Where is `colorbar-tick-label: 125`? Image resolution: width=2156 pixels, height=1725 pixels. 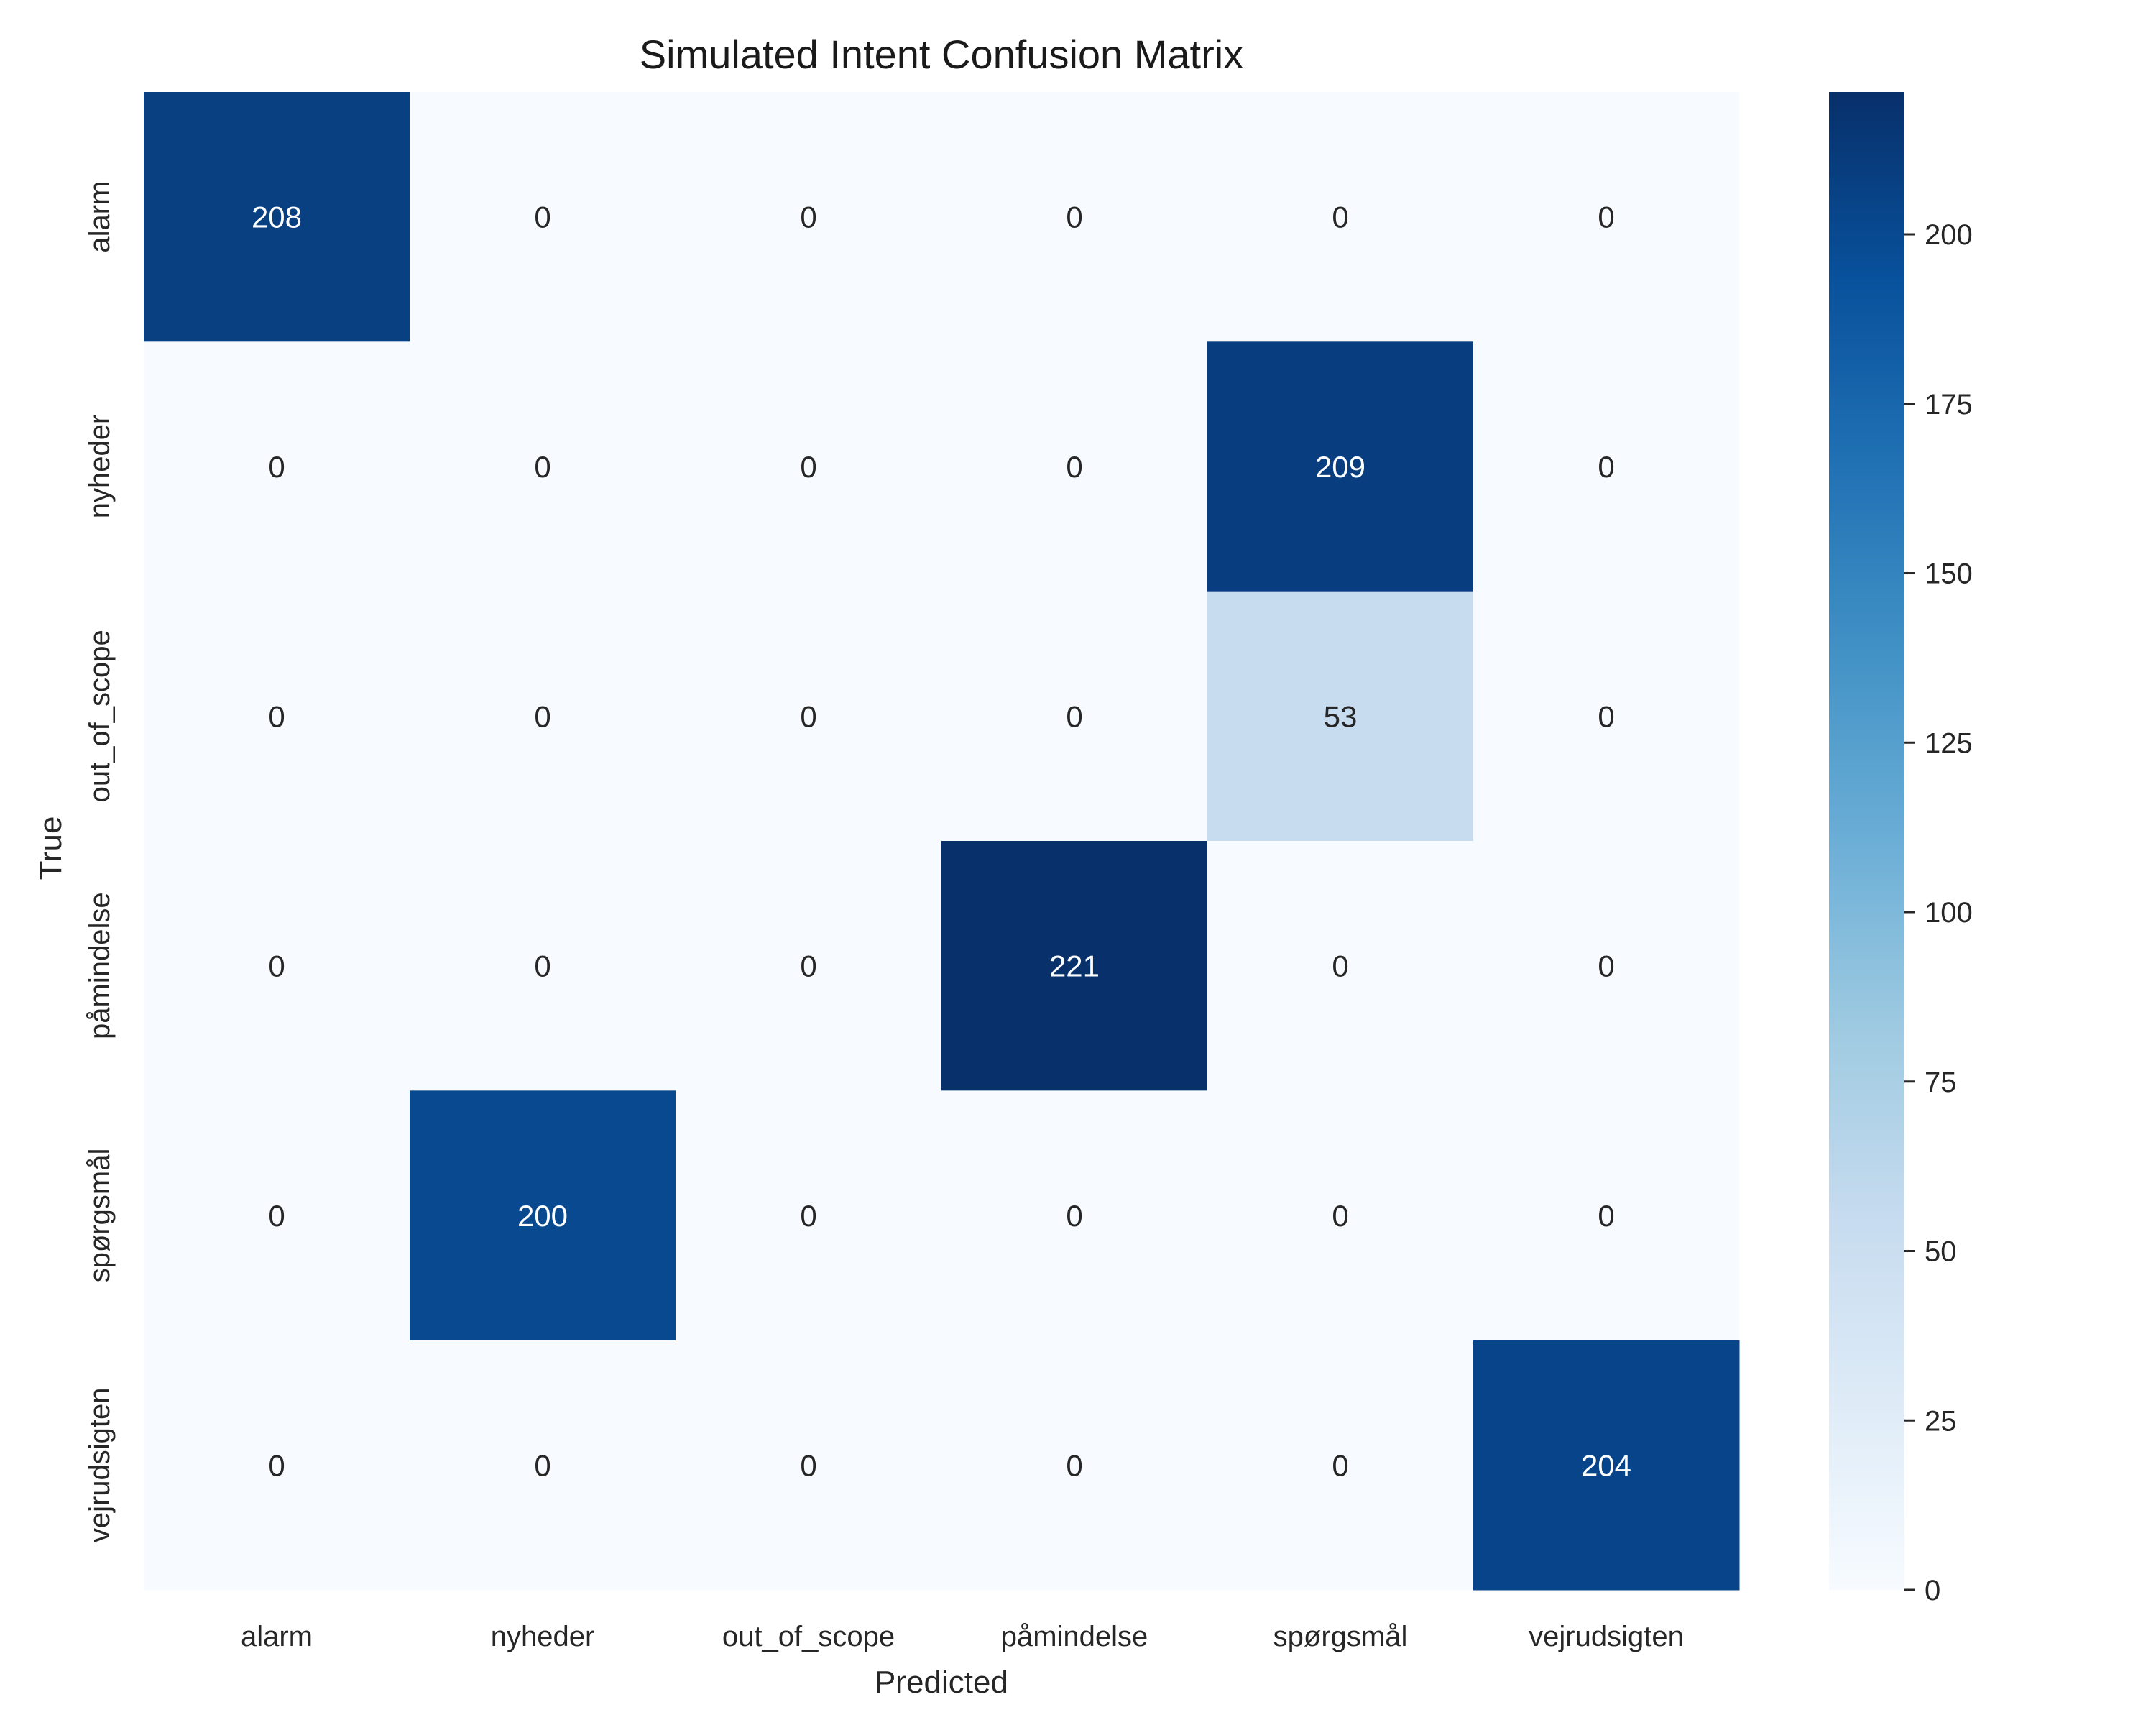 colorbar-tick-label: 125 is located at coordinates (1949, 743).